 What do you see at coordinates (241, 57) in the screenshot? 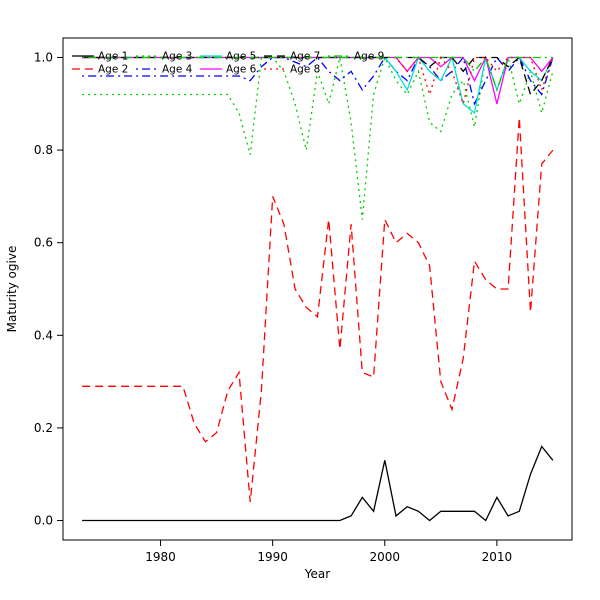
I see `legend-label-age-5: Age 5` at bounding box center [241, 57].